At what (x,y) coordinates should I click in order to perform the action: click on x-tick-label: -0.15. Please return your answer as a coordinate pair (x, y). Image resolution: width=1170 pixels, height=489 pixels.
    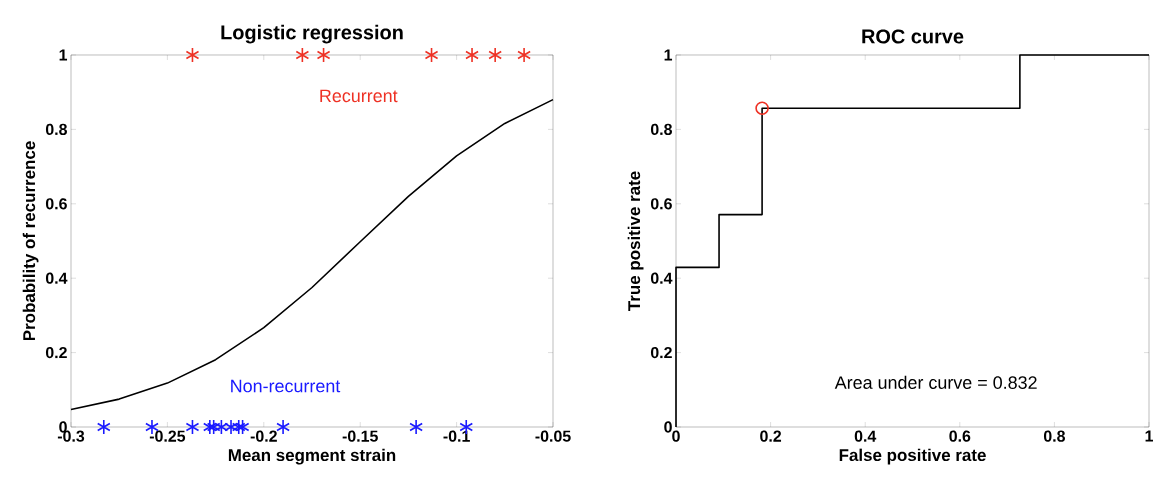
    Looking at the image, I should click on (360, 436).